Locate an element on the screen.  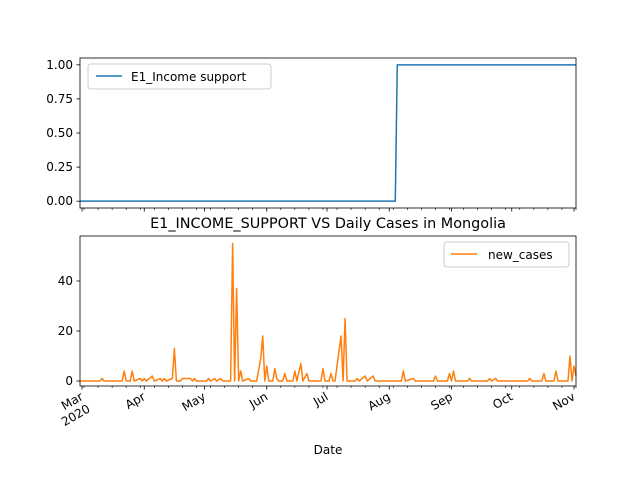
top-y-tick-label: 0.75 is located at coordinates (59, 99).